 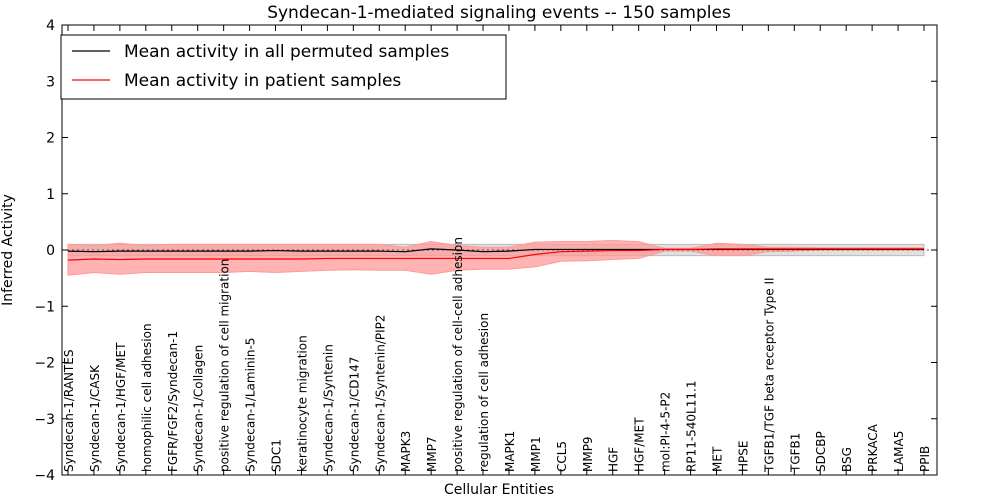 What do you see at coordinates (50, 251) in the screenshot?
I see `y-tick-label: 0` at bounding box center [50, 251].